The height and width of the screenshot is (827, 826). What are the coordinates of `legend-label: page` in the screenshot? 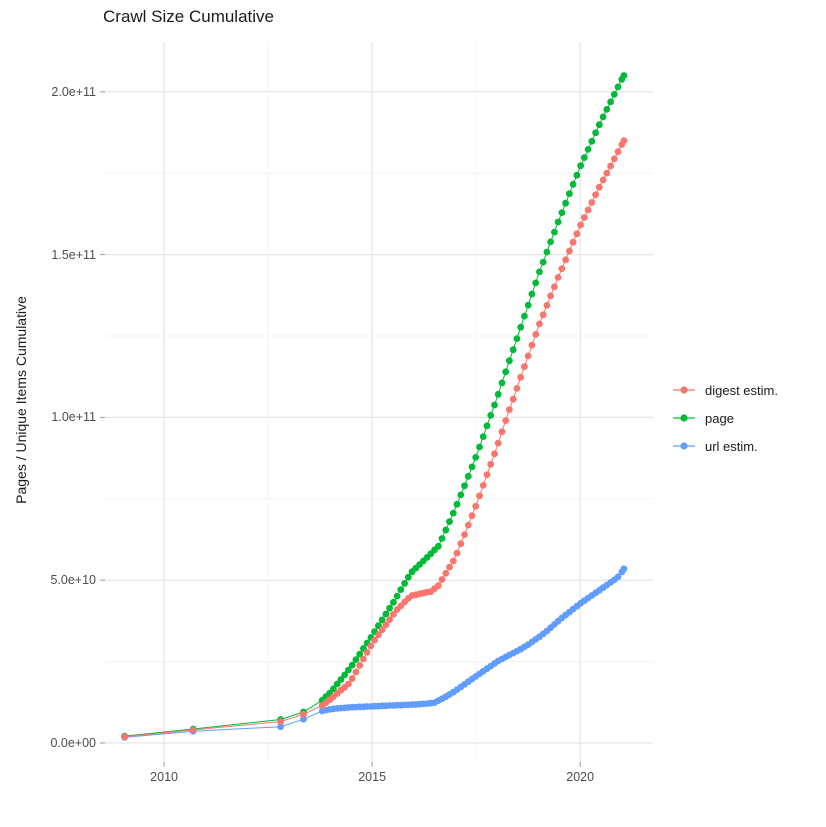 It's located at (719, 418).